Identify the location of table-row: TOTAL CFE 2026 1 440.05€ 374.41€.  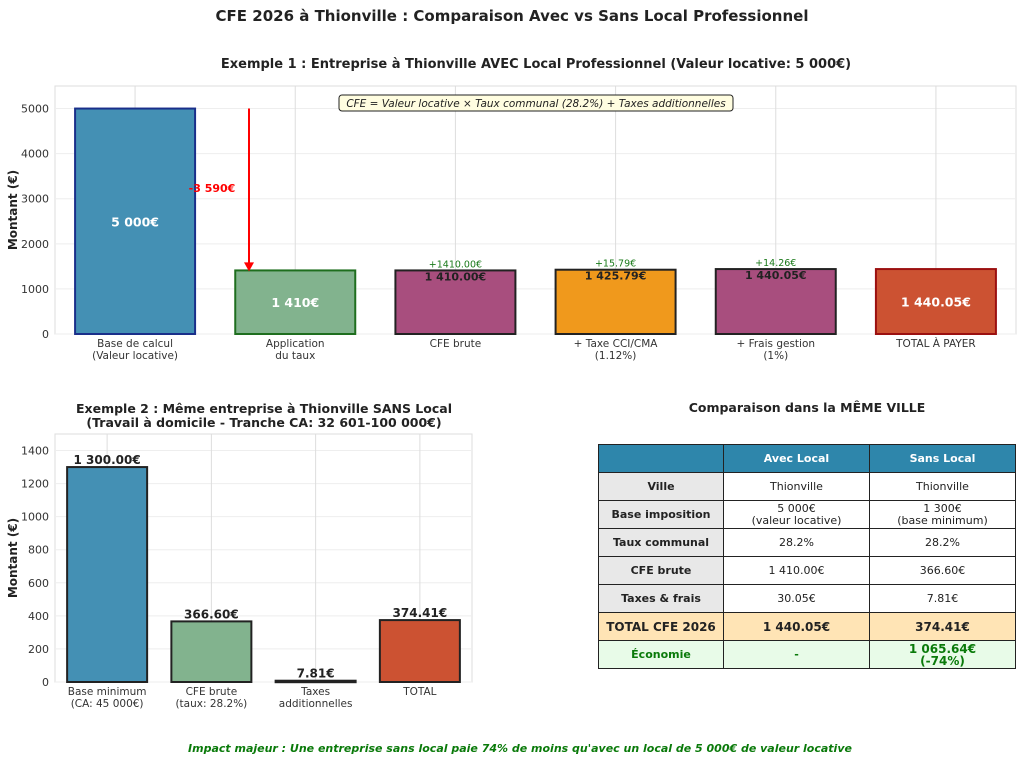
(807, 626).